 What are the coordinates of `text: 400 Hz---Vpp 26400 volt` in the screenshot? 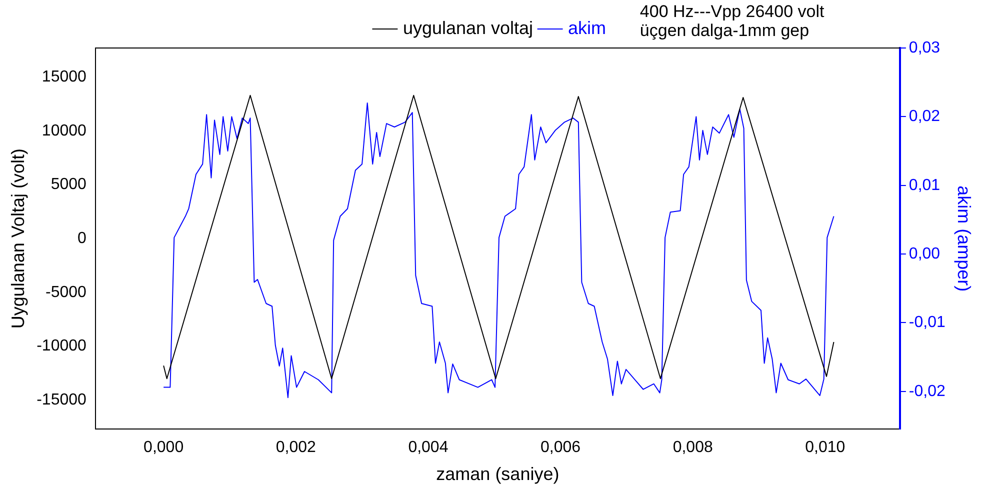 It's located at (732, 11).